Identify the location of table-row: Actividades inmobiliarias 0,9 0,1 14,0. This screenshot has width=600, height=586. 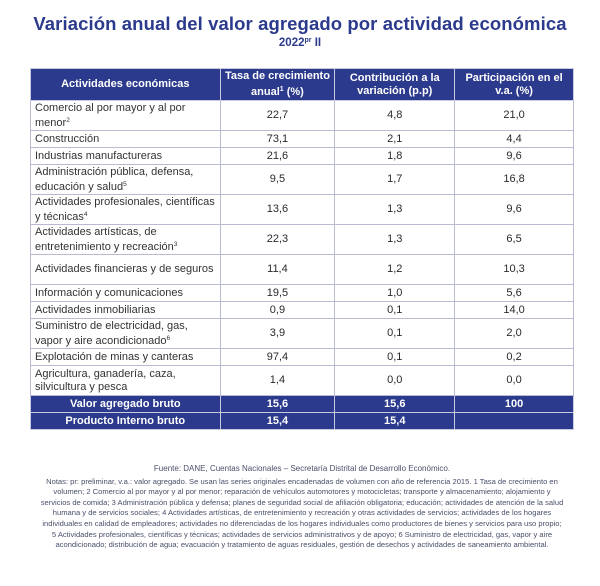
(302, 310).